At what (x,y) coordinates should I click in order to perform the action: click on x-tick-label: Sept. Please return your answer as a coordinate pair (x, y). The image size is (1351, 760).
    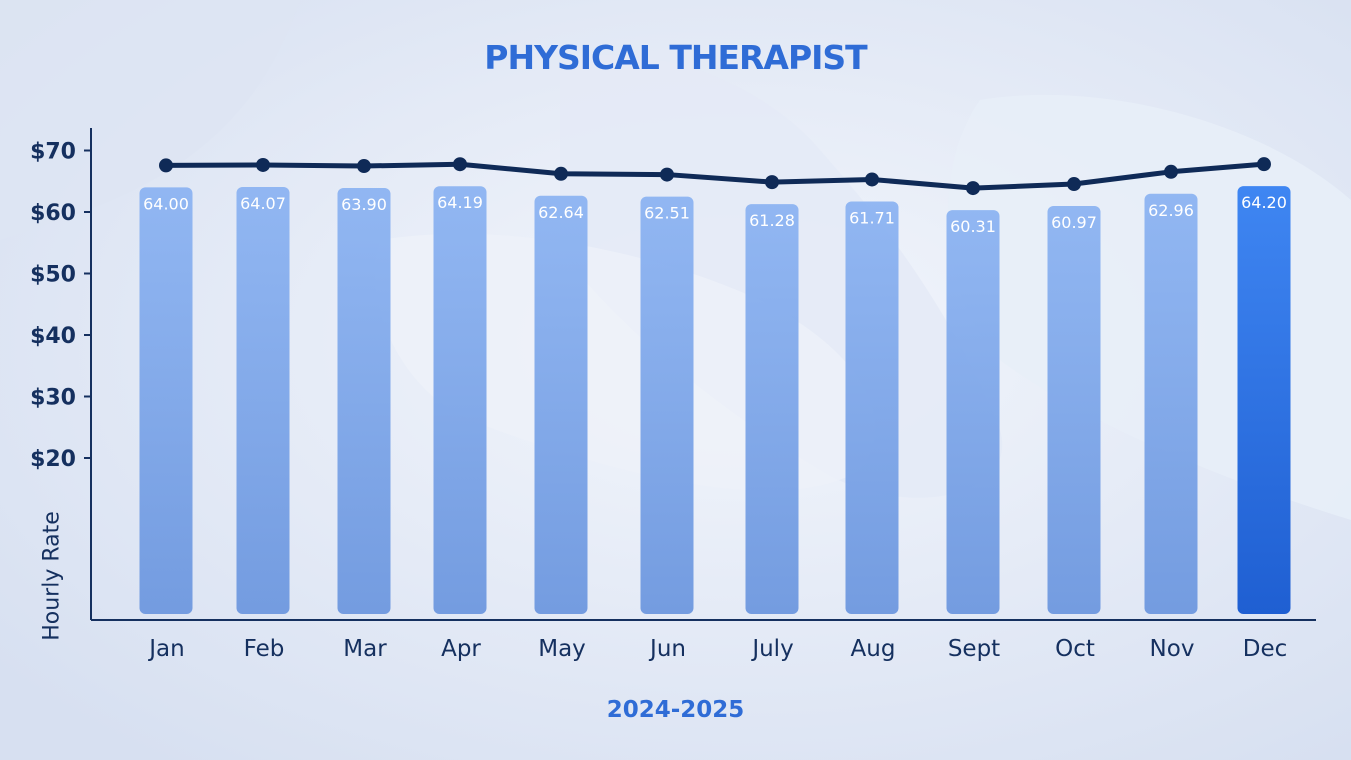
    Looking at the image, I should click on (974, 649).